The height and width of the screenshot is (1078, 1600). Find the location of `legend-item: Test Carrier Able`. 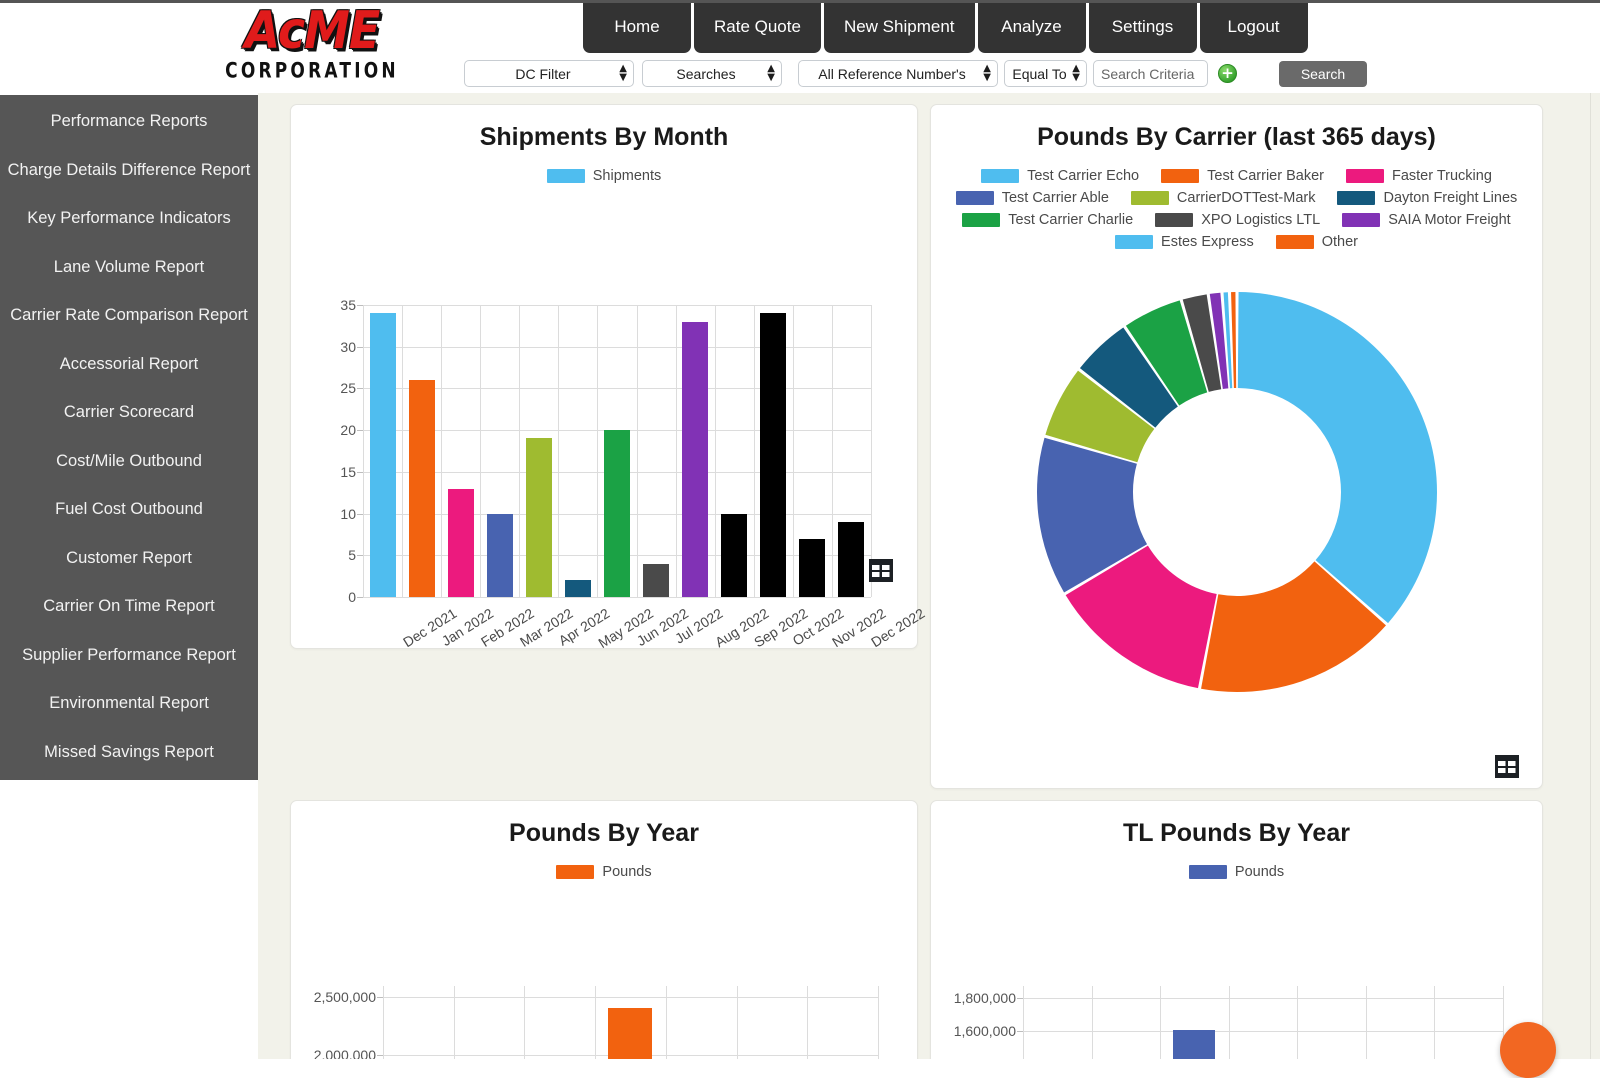

legend-item: Test Carrier Able is located at coordinates (1032, 198).